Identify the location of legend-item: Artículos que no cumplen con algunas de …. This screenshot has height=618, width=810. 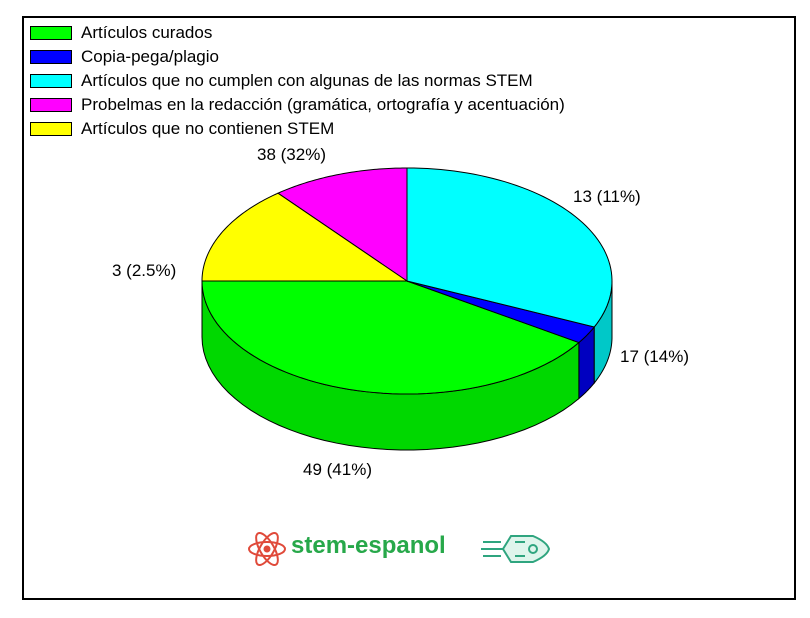
(297, 81).